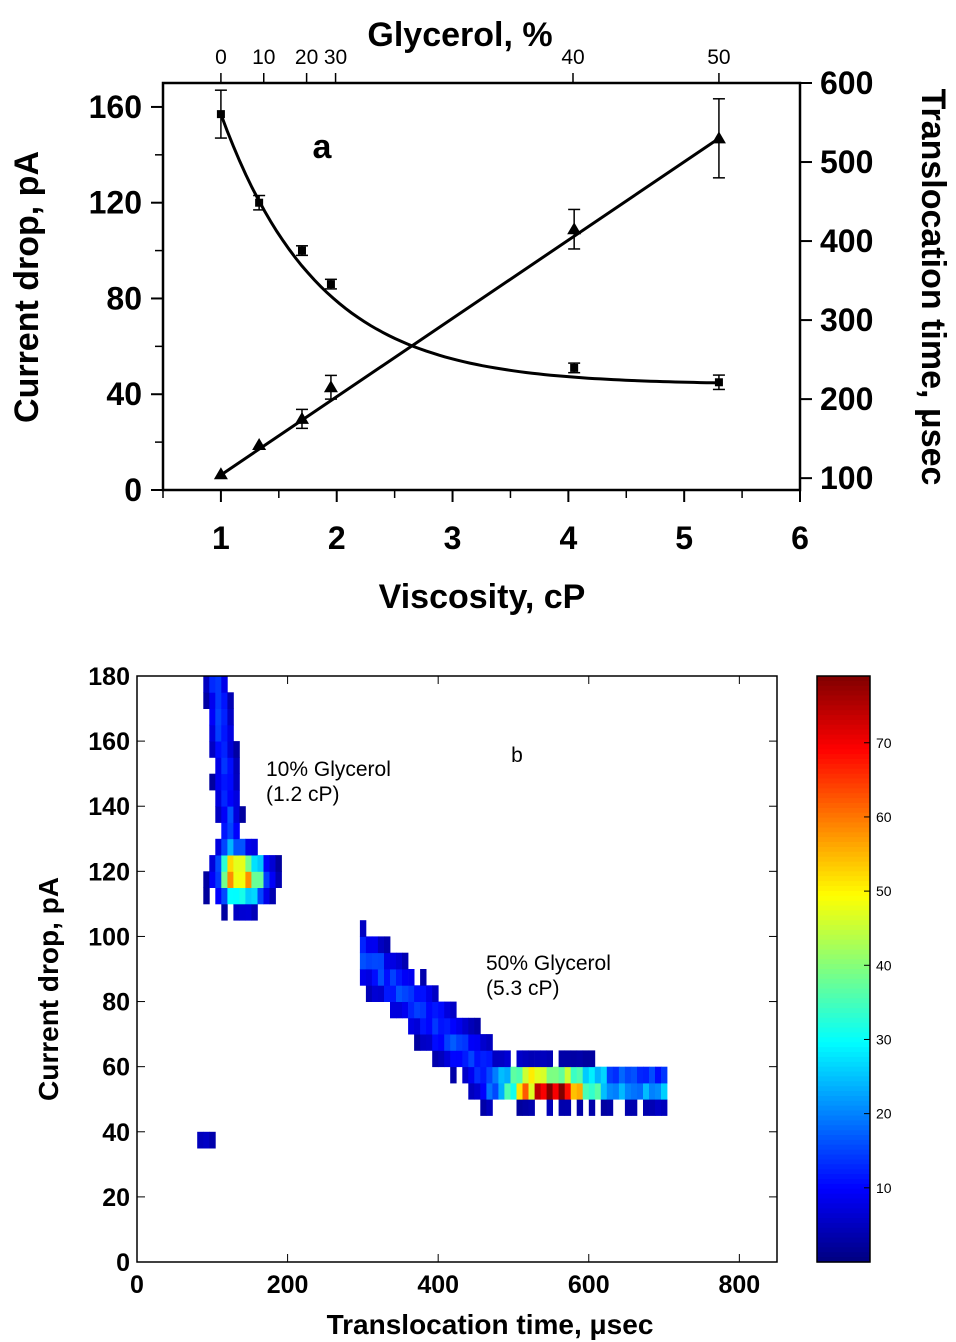 The height and width of the screenshot is (1342, 956). What do you see at coordinates (263, 57) in the screenshot?
I see `x2-tick-label: 10` at bounding box center [263, 57].